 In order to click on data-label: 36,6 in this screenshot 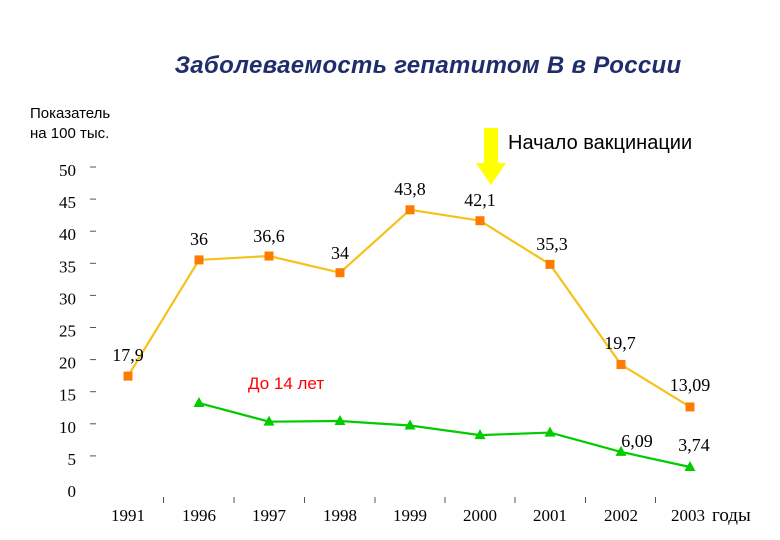, I will do `click(269, 236)`.